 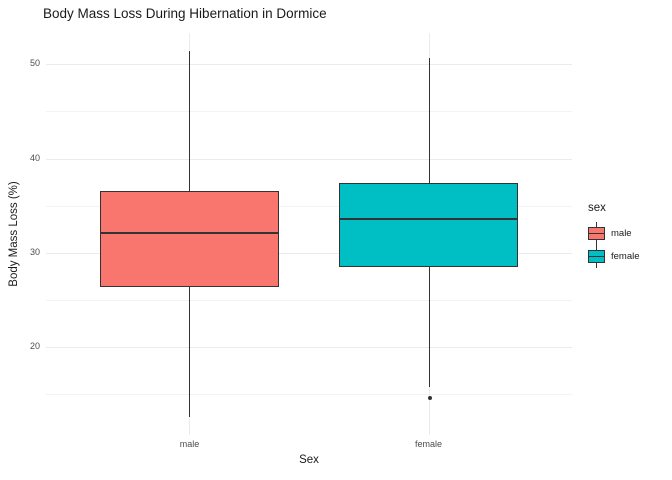 I want to click on legend-item-label: male, so click(x=621, y=233).